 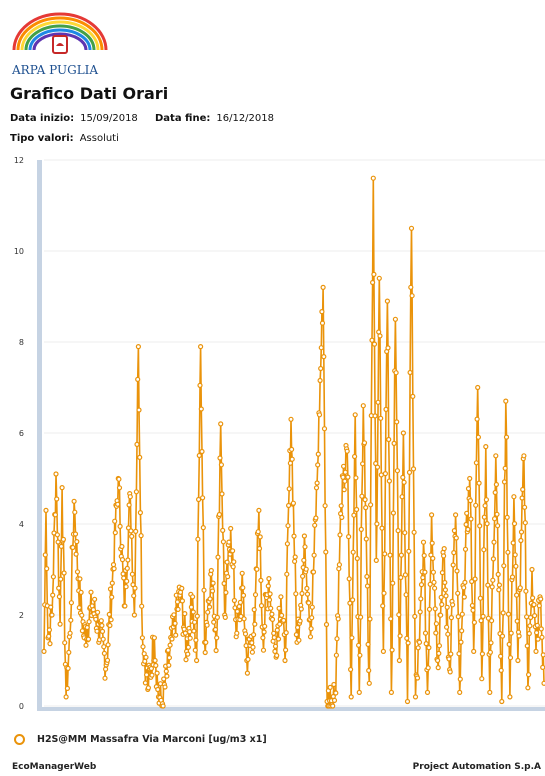 I want to click on chart-legend: H2S@MM Massafra Via Marconi [ug/m3 x1], so click(x=140, y=739).